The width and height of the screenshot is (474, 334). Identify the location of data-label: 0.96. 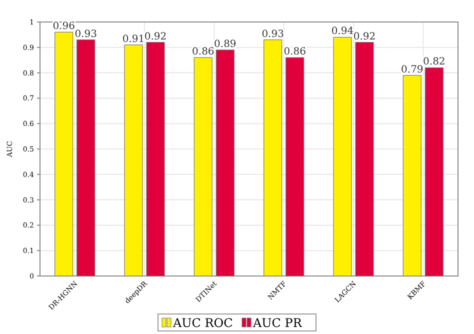
(63, 26).